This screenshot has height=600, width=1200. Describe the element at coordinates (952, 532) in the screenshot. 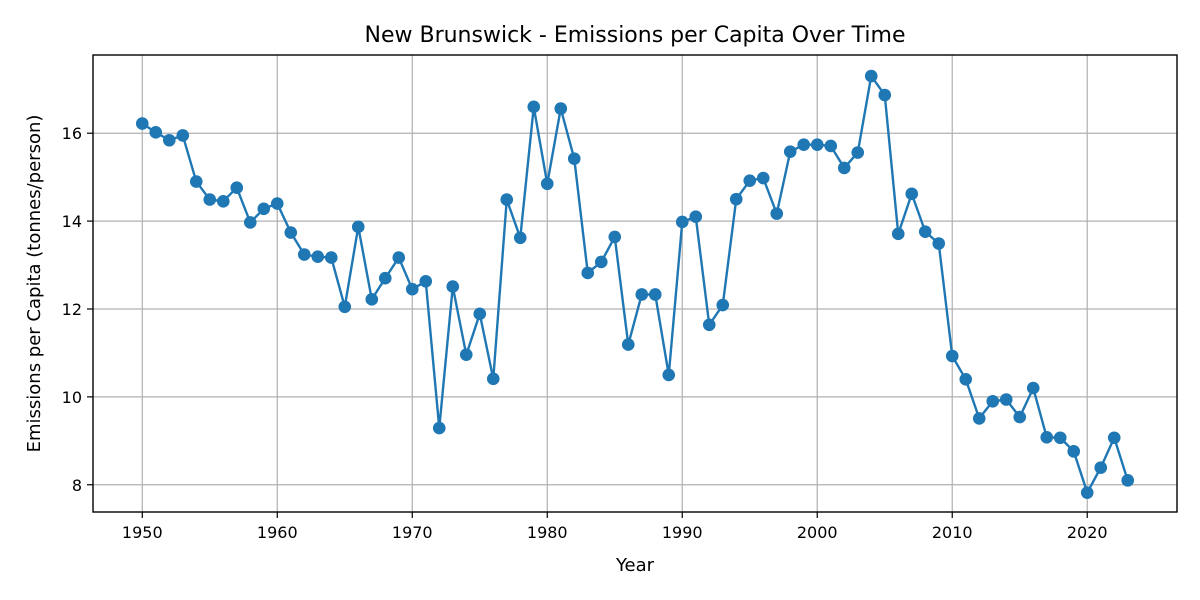

I see `x-tick-label: 2010` at that location.